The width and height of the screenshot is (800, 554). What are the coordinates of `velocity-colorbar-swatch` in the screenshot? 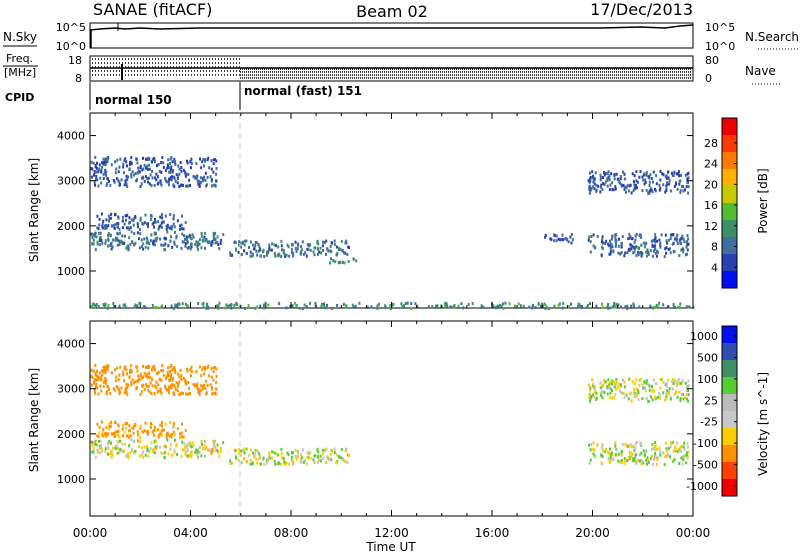 It's located at (729, 351).